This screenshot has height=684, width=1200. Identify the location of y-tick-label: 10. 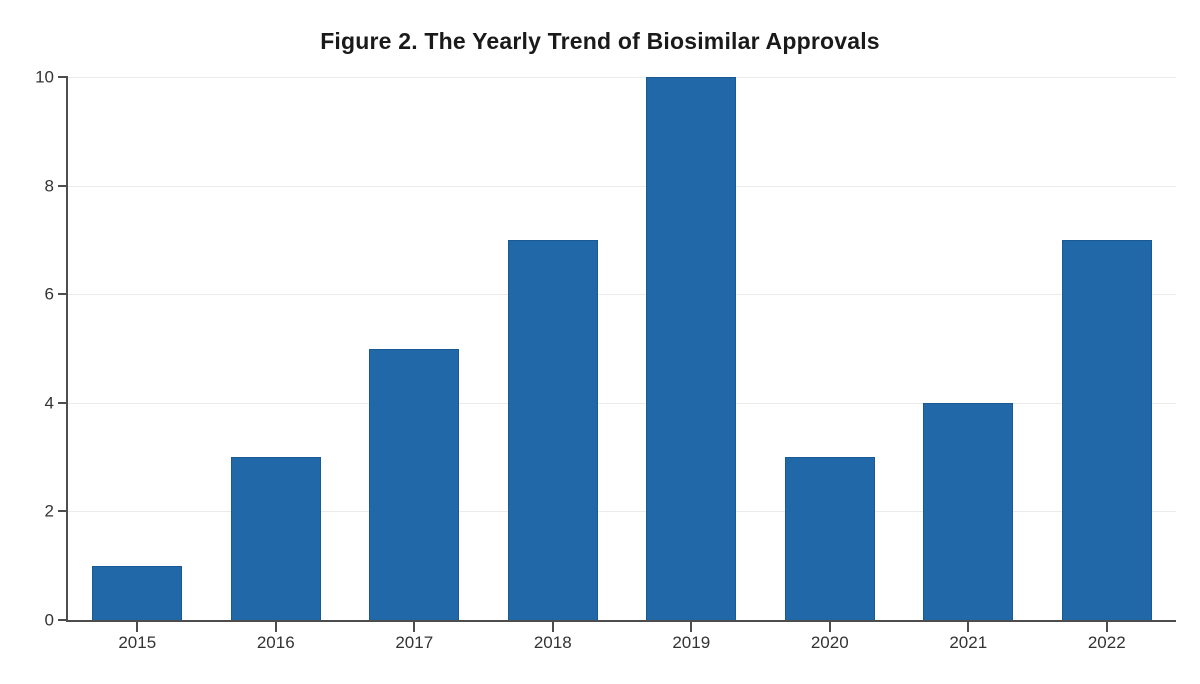
(44, 77).